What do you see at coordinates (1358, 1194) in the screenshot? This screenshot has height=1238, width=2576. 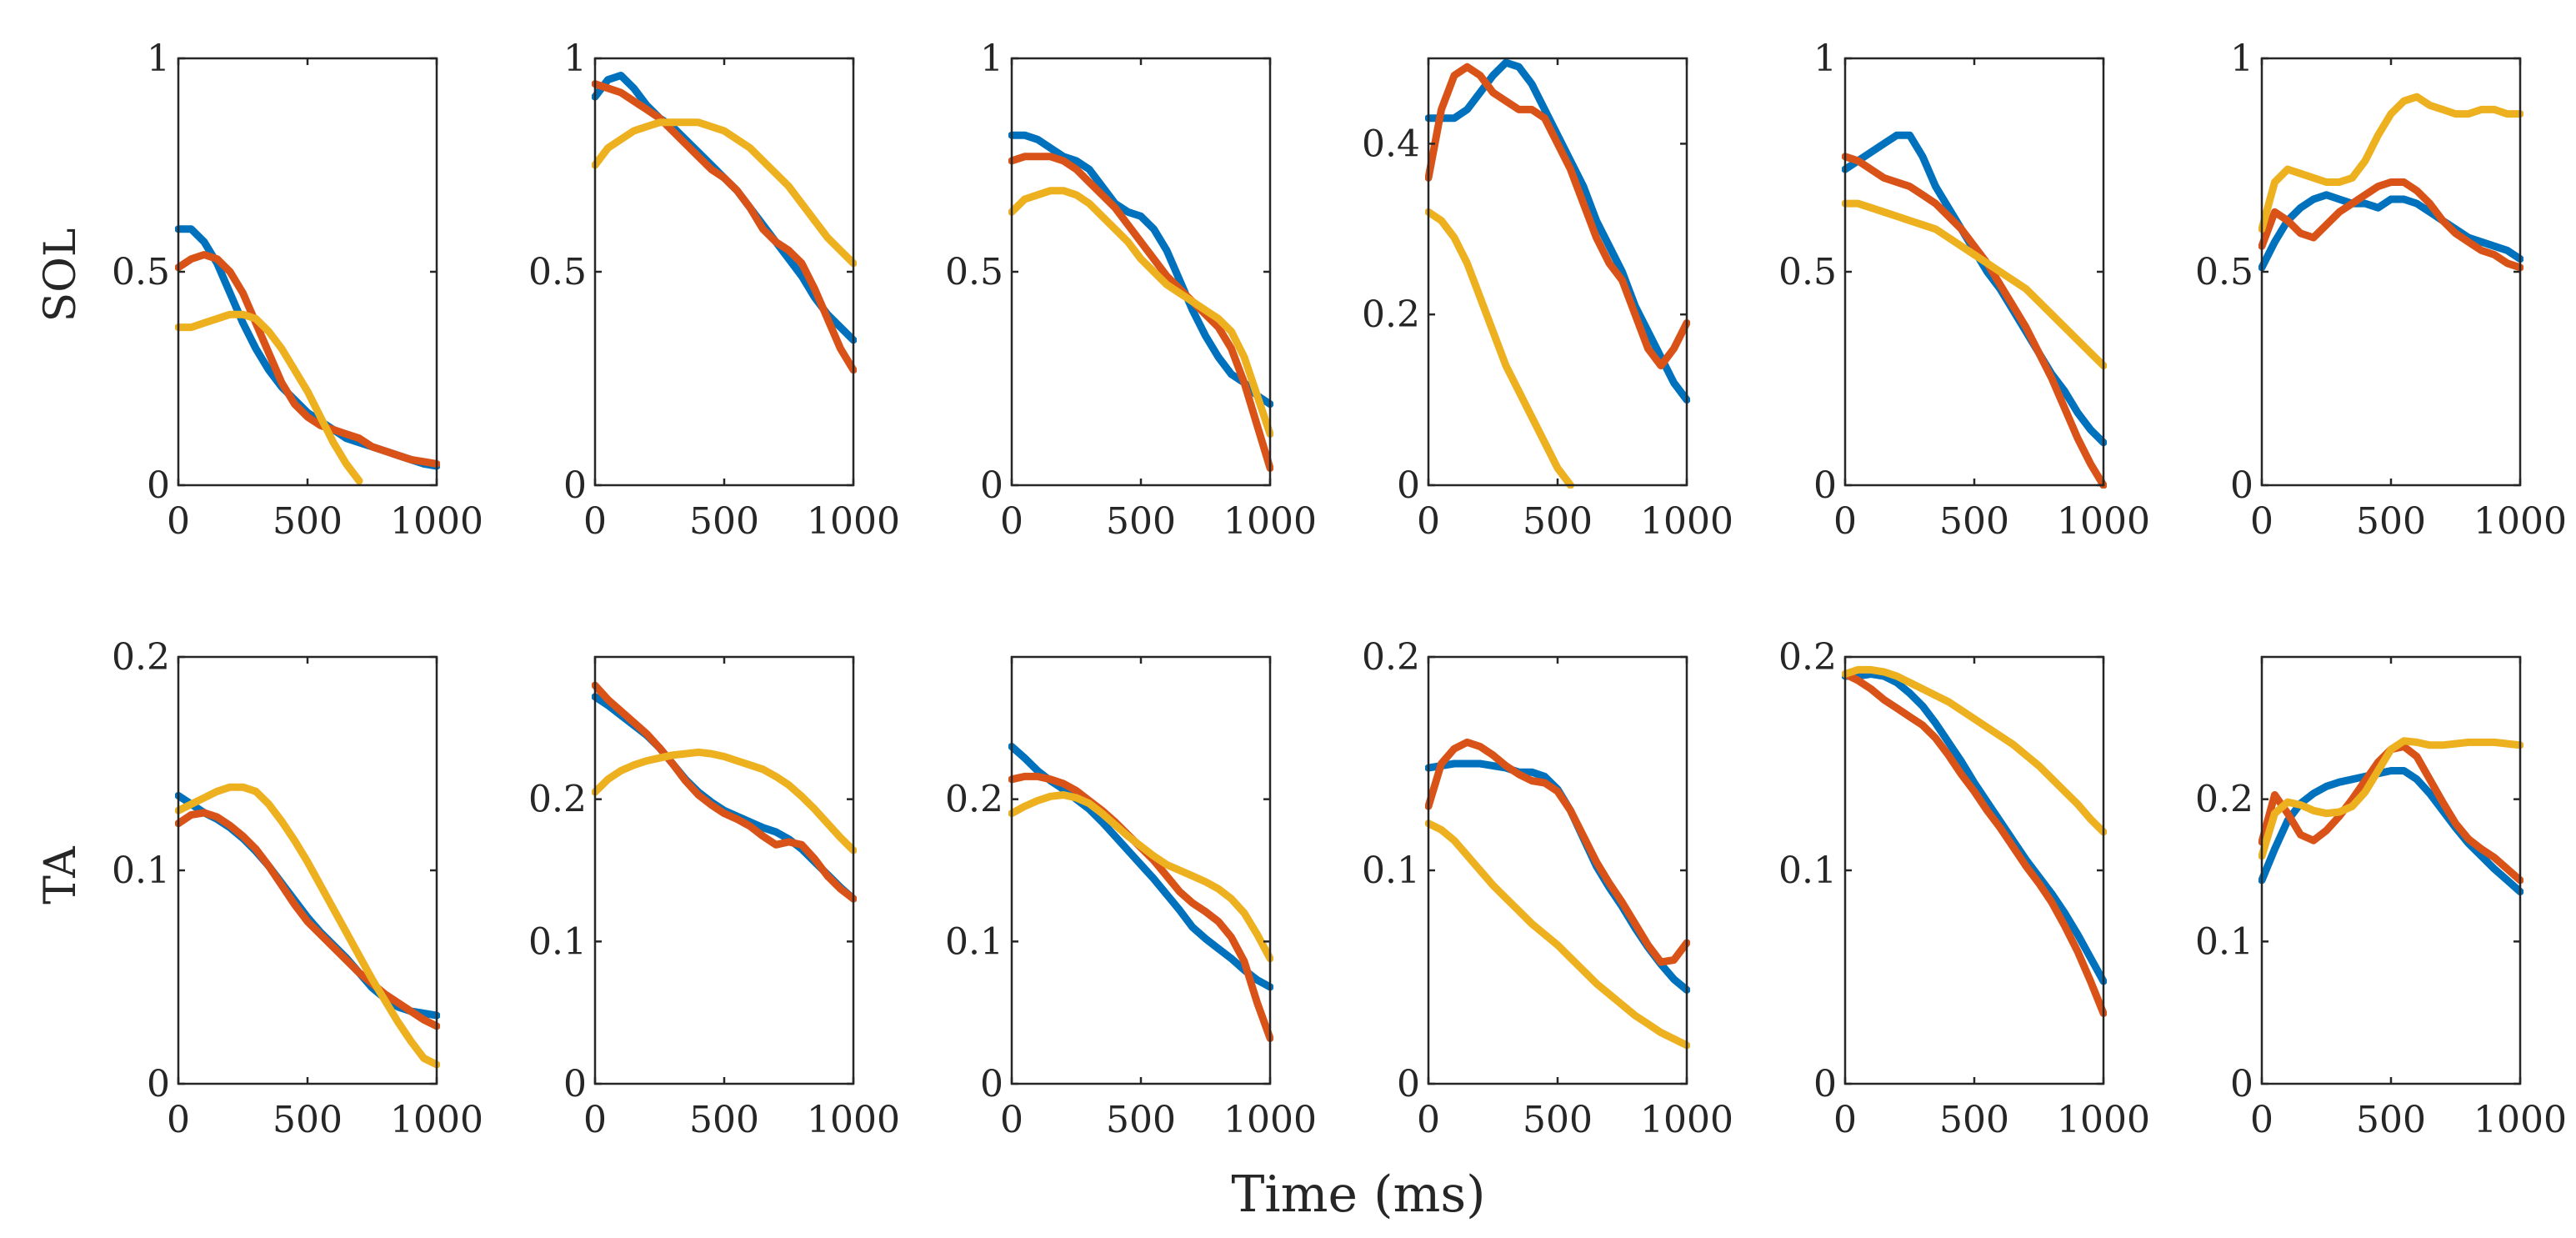 I see `x-axis-title: Time (ms)` at bounding box center [1358, 1194].